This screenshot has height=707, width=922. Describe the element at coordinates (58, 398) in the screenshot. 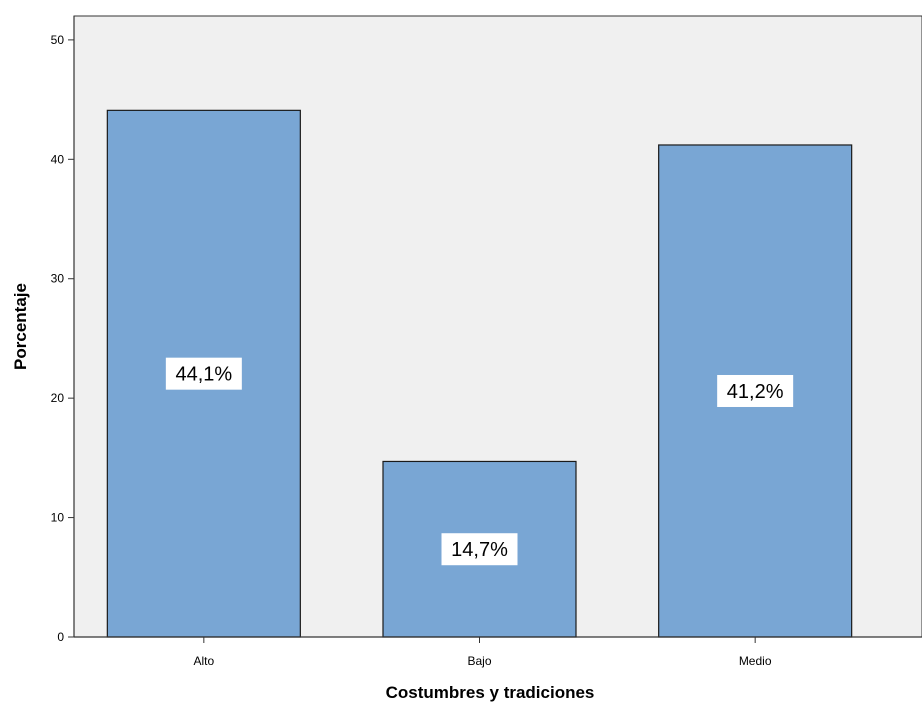

I see `y-tick-label: 20` at that location.